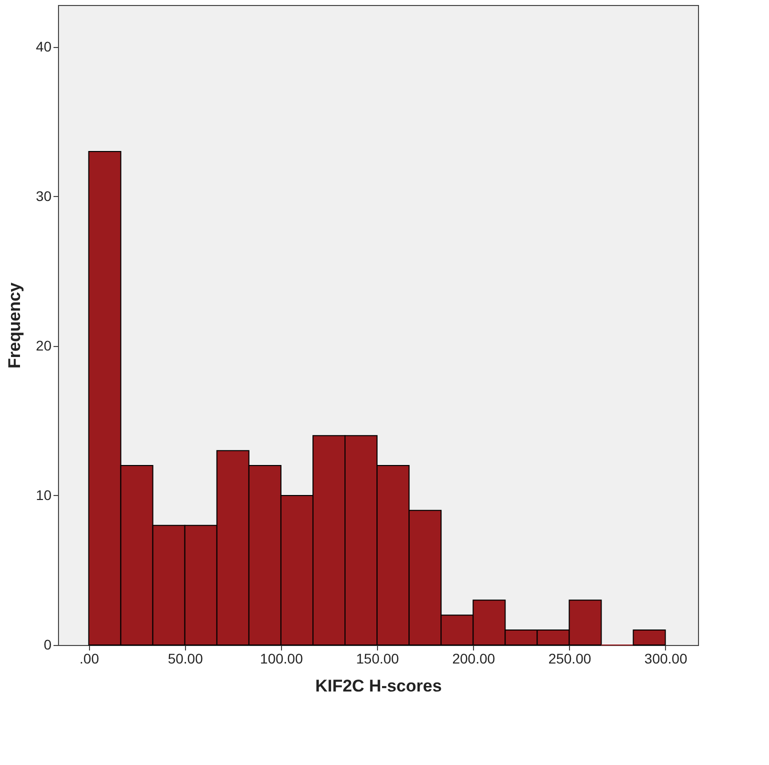 The width and height of the screenshot is (769, 765). What do you see at coordinates (186, 658) in the screenshot?
I see `x-tick-label: 50.00` at bounding box center [186, 658].